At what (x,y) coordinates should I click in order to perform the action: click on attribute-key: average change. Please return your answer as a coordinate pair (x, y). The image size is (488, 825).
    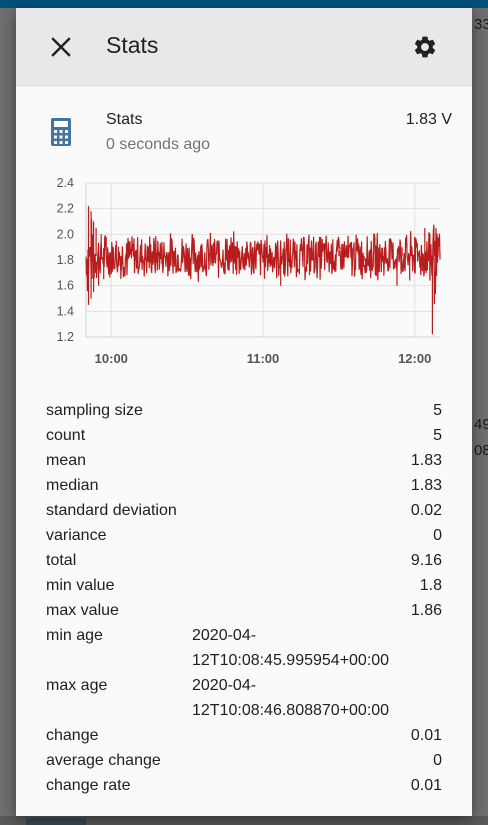
    Looking at the image, I should click on (103, 760).